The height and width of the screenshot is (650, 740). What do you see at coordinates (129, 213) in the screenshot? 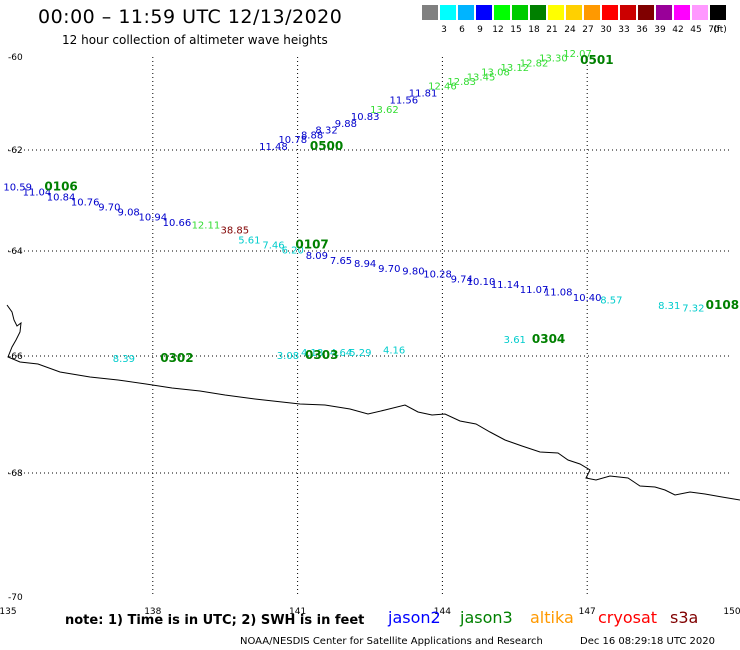
I see `swh-reading: 9.08` at bounding box center [129, 213].